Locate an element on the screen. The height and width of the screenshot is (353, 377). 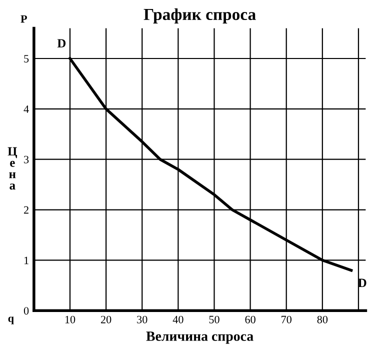
x-tick-label: 40 is located at coordinates (178, 320).